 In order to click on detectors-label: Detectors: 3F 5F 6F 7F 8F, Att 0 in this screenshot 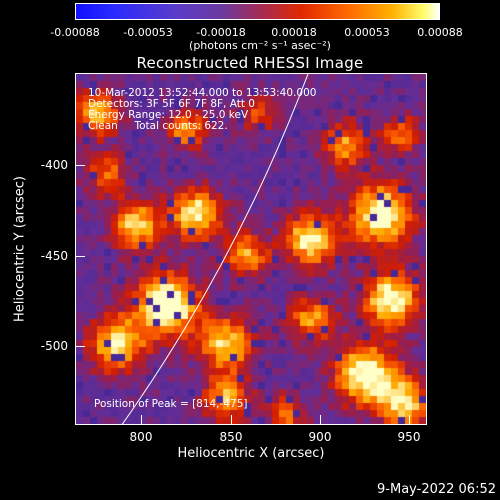, I will do `click(171, 104)`.